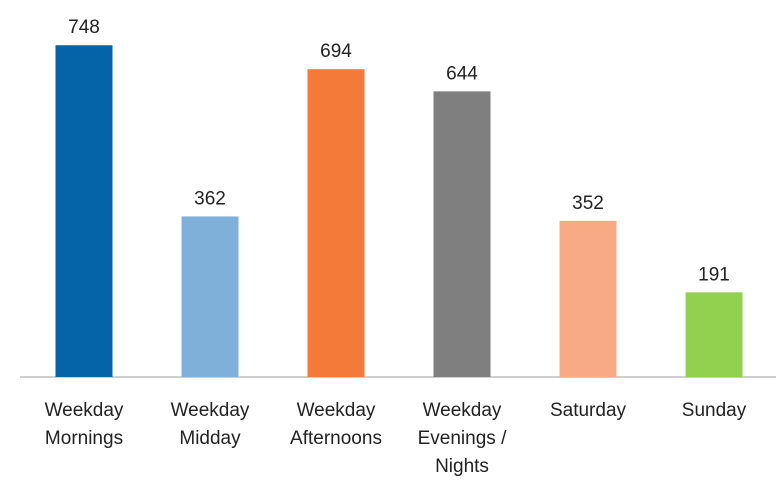  What do you see at coordinates (84, 424) in the screenshot?
I see `x-tick-label: Weekday Mornings` at bounding box center [84, 424].